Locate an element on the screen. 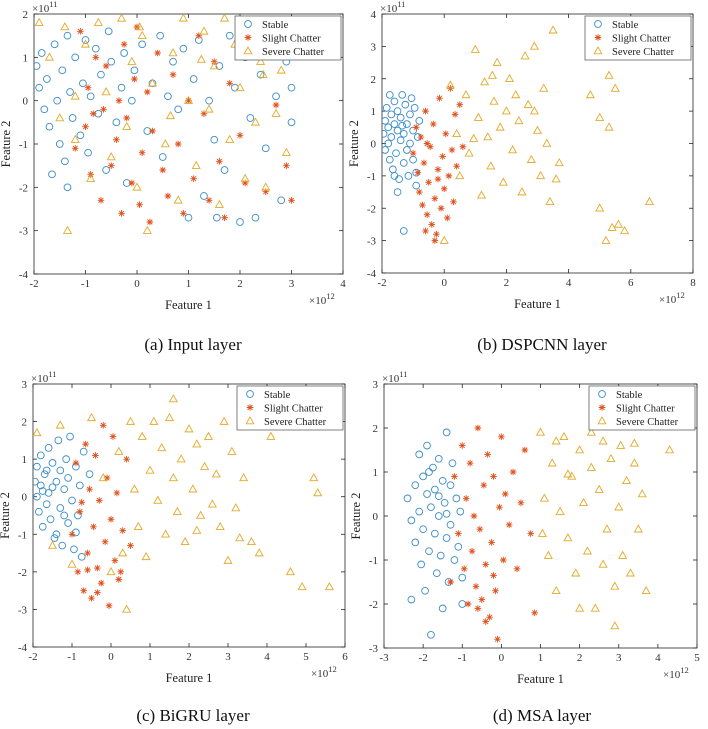  x-tick-label: -2 is located at coordinates (381, 283).